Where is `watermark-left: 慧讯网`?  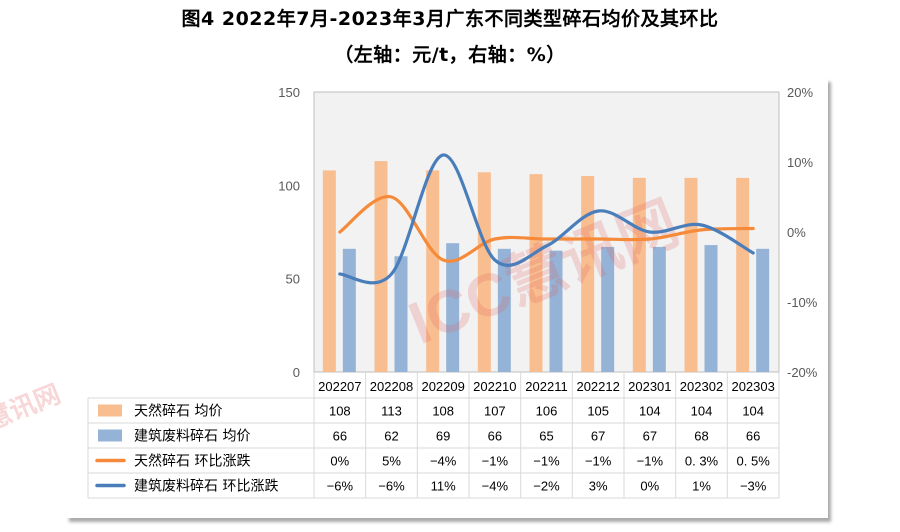 watermark-left: 慧讯网 is located at coordinates (32, 407).